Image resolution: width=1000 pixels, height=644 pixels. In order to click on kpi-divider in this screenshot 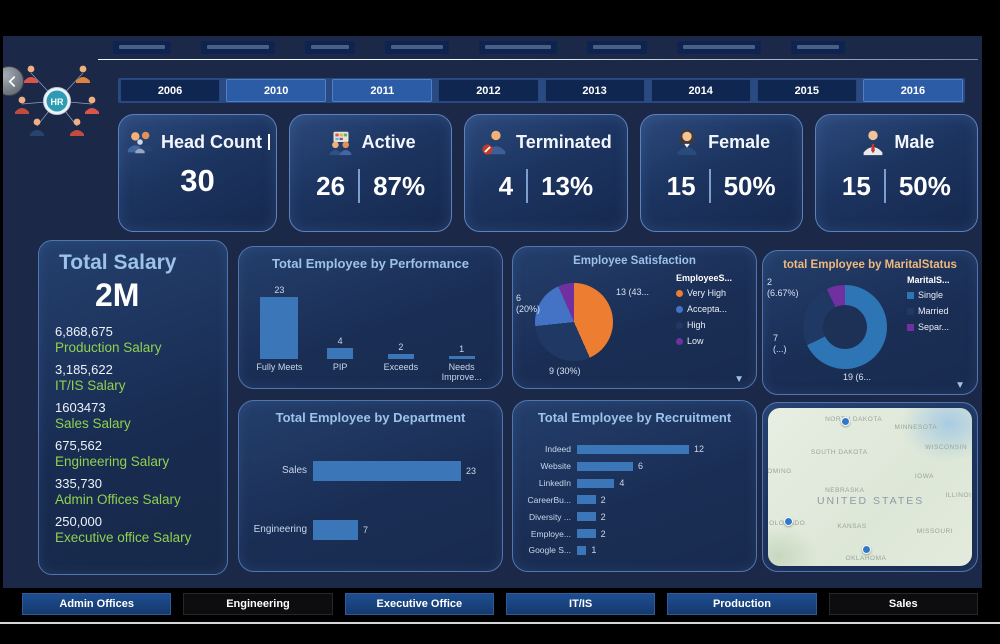, I will do `click(709, 186)`.